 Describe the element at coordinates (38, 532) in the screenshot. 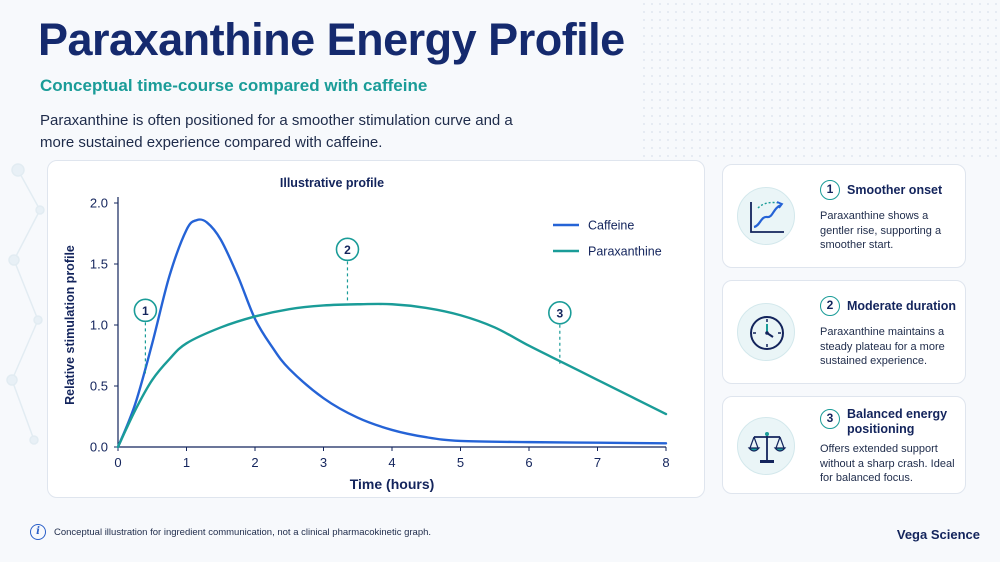

I see `info-icon: i` at that location.